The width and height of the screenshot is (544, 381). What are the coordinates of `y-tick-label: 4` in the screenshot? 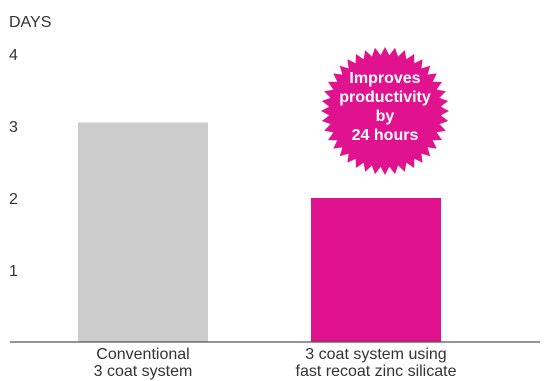 It's located at (13, 55).